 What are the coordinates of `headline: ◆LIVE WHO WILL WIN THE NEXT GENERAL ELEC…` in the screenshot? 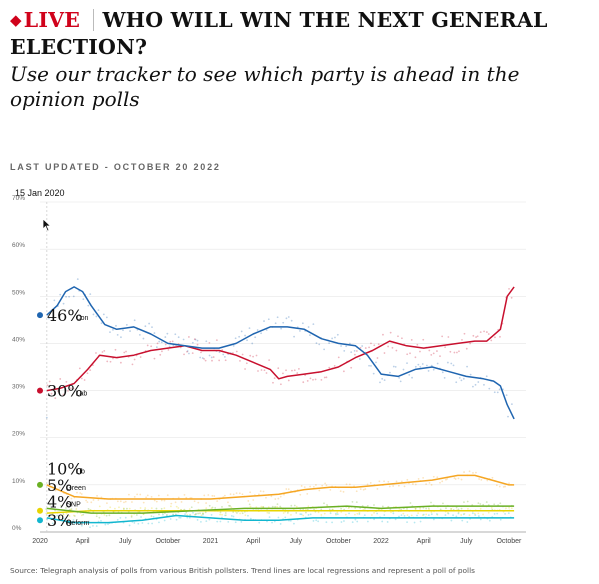 It's located at (300, 34).